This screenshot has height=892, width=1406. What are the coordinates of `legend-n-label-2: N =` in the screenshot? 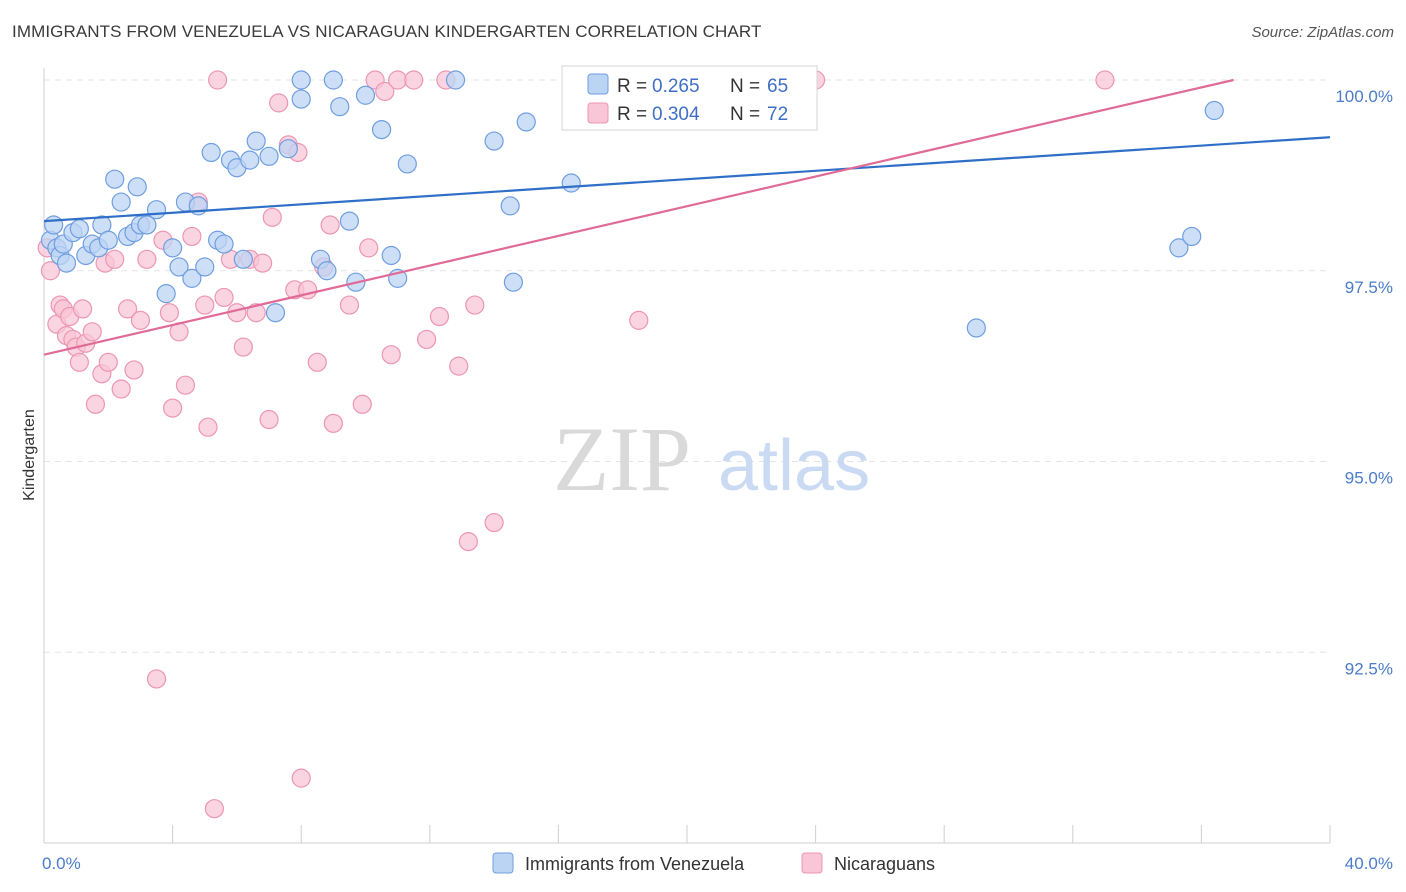 It's located at (745, 114).